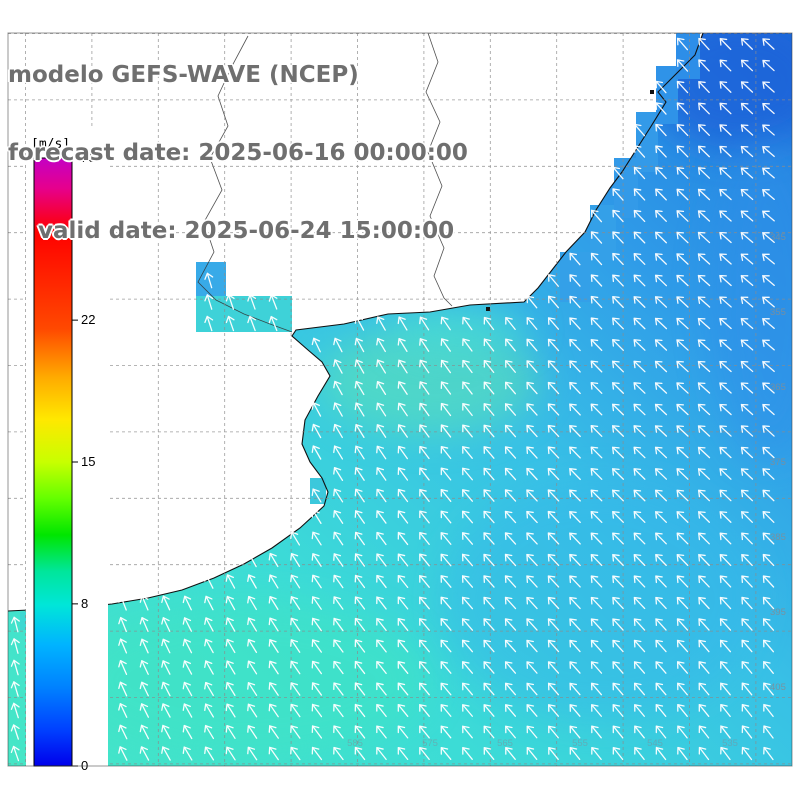  What do you see at coordinates (542, 743) in the screenshot?
I see `longitude-labels: 585 575 565 555 545 535` at bounding box center [542, 743].